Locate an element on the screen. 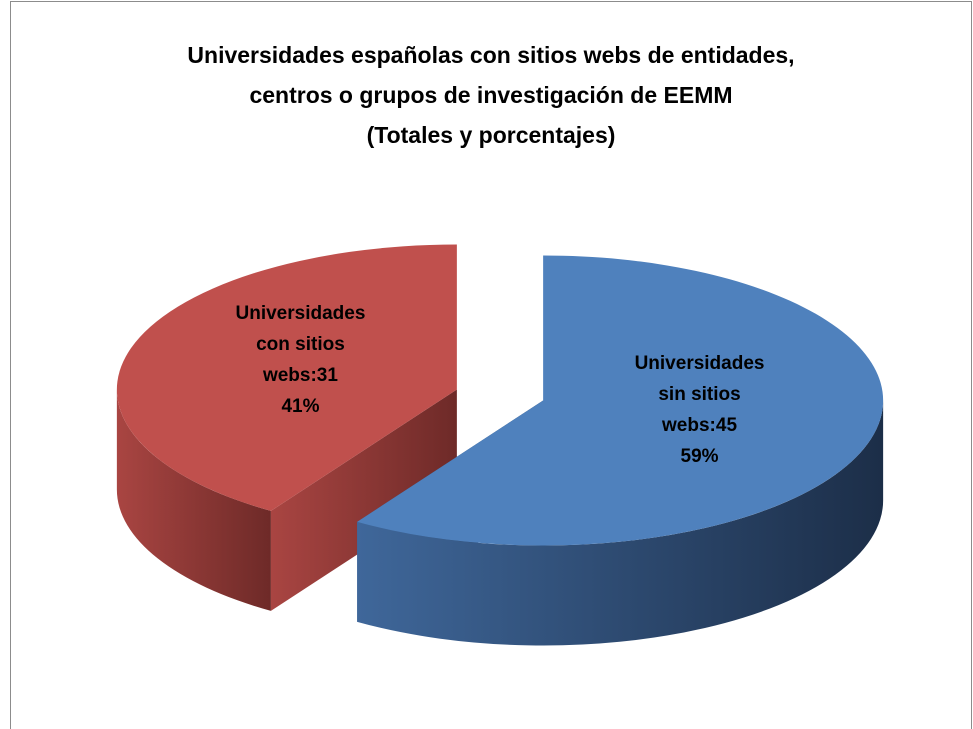  category-label: Universidades con sitios webs:31 is located at coordinates (300, 344).